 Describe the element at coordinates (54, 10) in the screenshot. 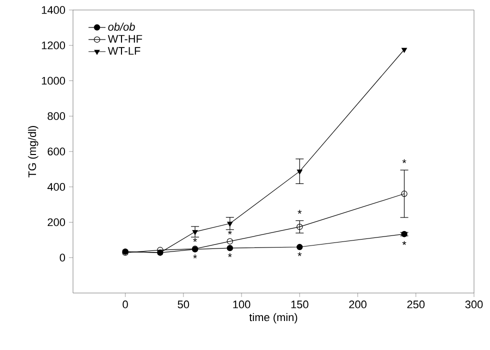

I see `y-tick-label: 1400` at that location.